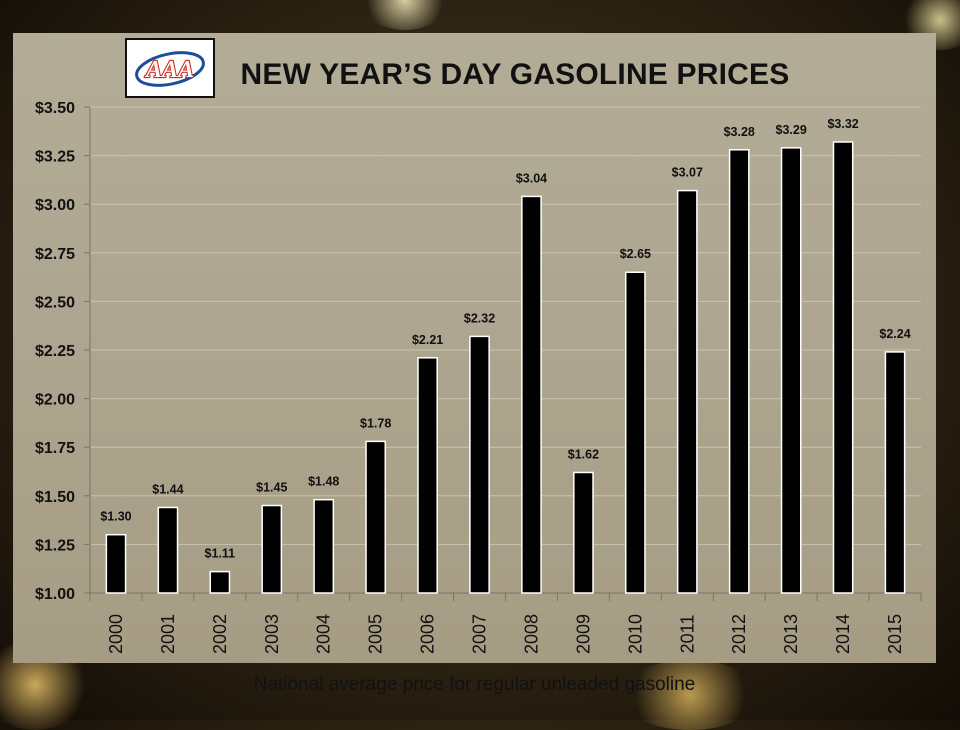 The height and width of the screenshot is (730, 960). I want to click on x-tick-label: 2009, so click(583, 634).